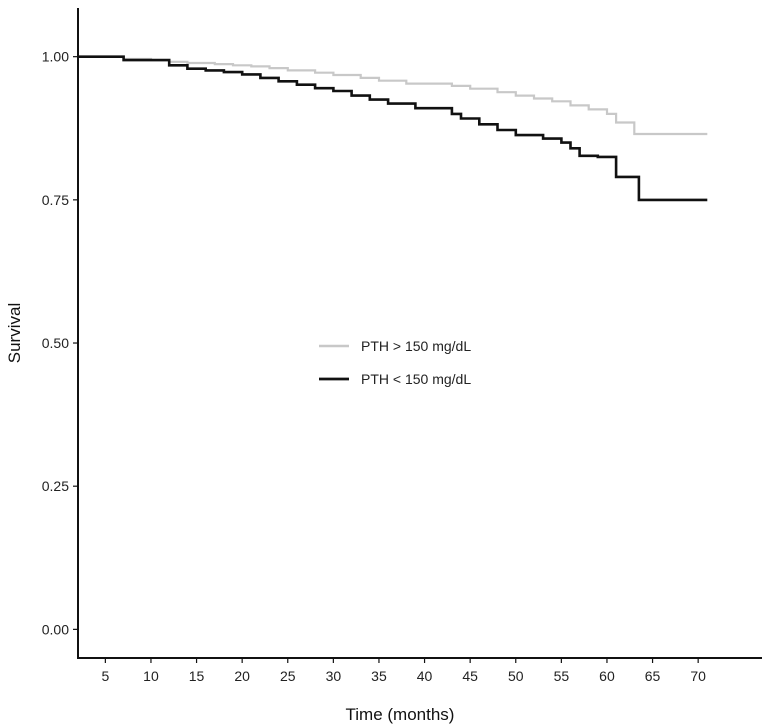 This screenshot has width=771, height=727. I want to click on legend: PTH > 150 mg/dL PTH < 150 mg/dL, so click(395, 362).